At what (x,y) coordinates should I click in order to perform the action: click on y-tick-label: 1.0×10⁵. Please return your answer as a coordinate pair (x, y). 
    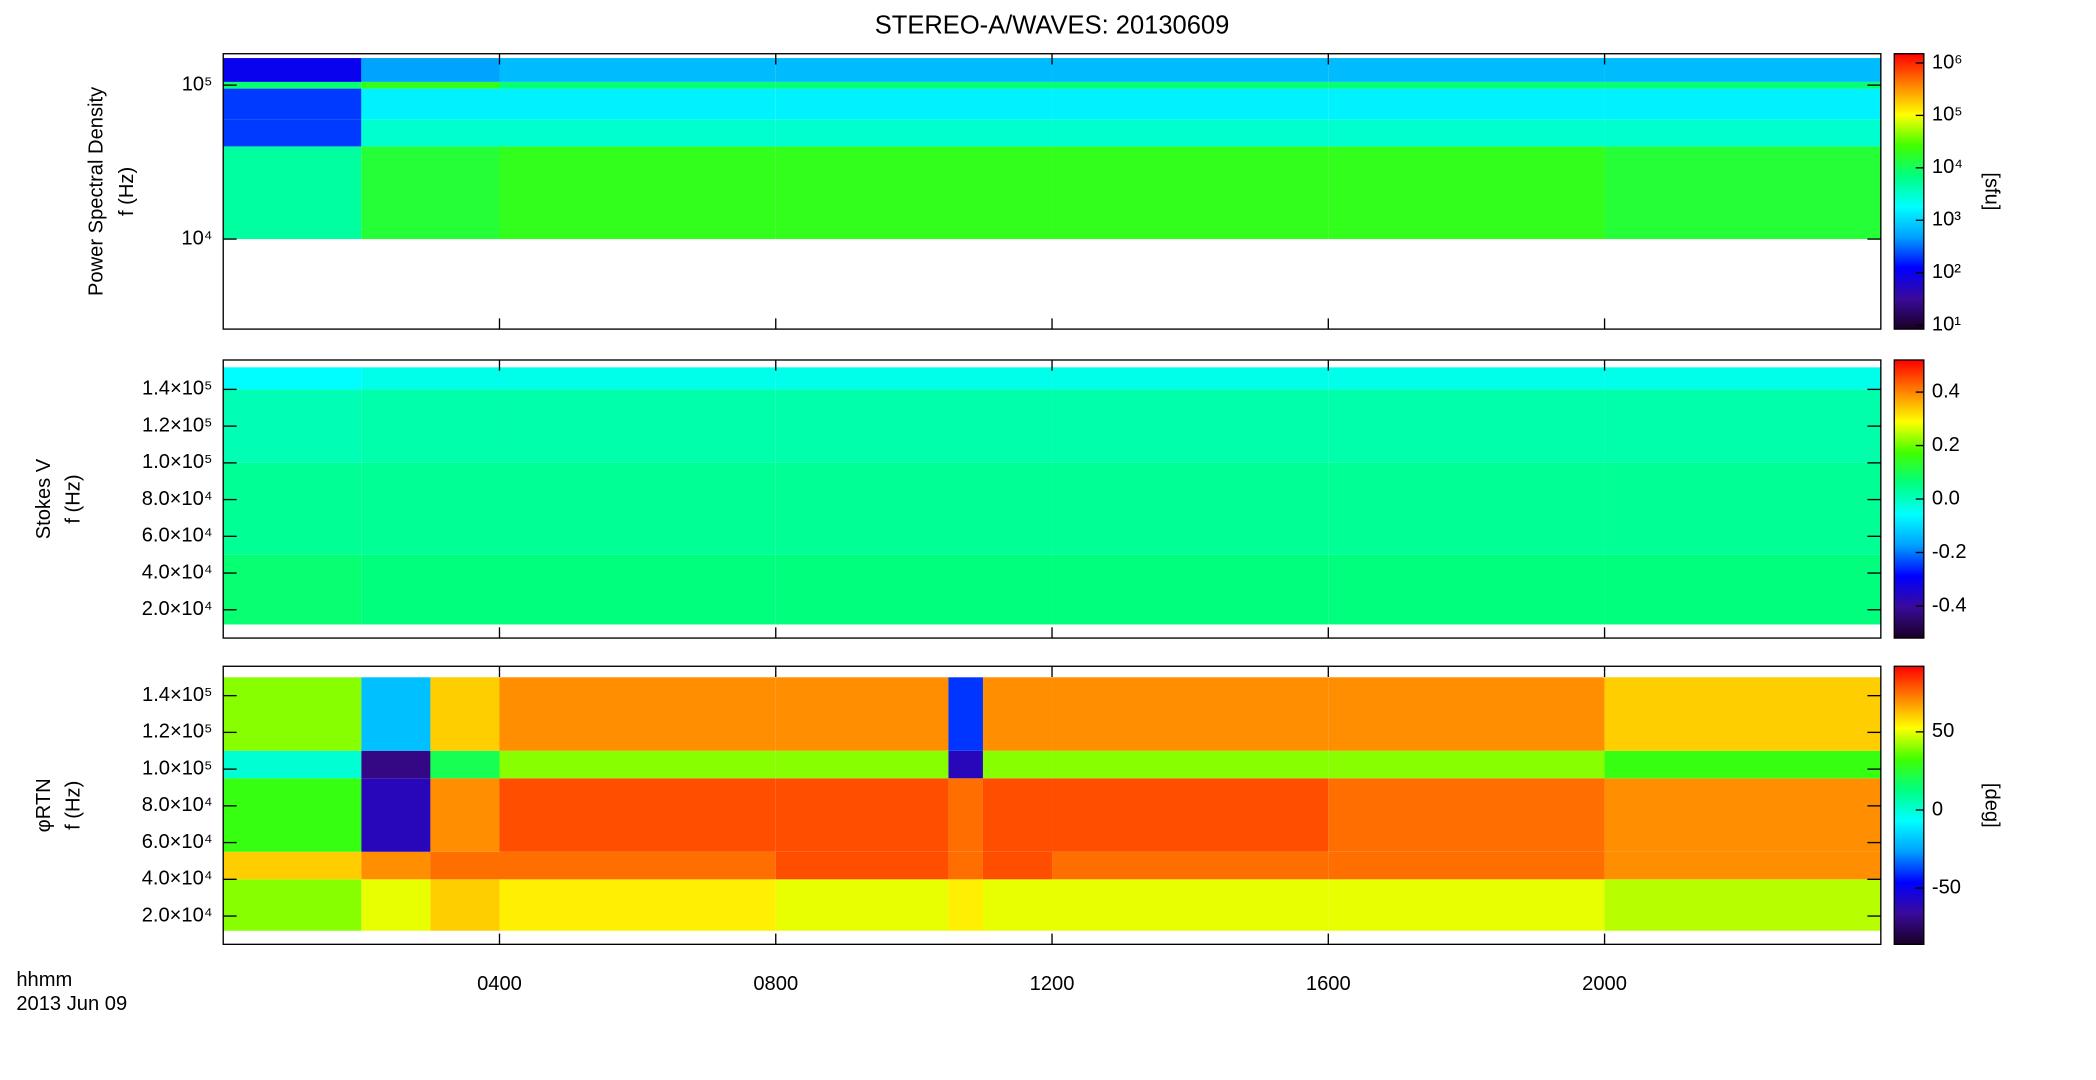
    Looking at the image, I should click on (177, 462).